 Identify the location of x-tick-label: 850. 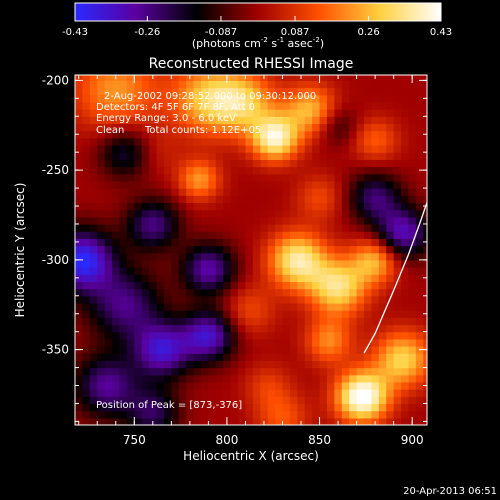
(319, 440).